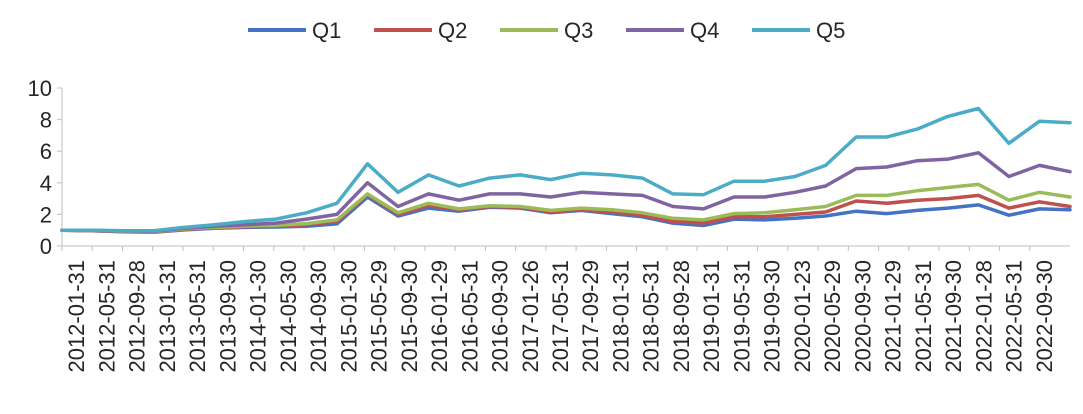 Image resolution: width=1083 pixels, height=414 pixels. What do you see at coordinates (1044, 316) in the screenshot?
I see `x-tick-label: 2022-09-30` at bounding box center [1044, 316].